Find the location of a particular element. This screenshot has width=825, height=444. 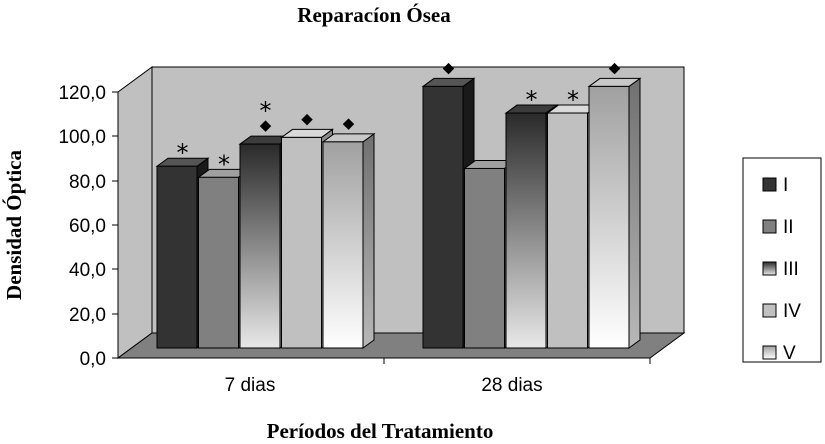

y-tick-label: 40,0 is located at coordinates (87, 270).